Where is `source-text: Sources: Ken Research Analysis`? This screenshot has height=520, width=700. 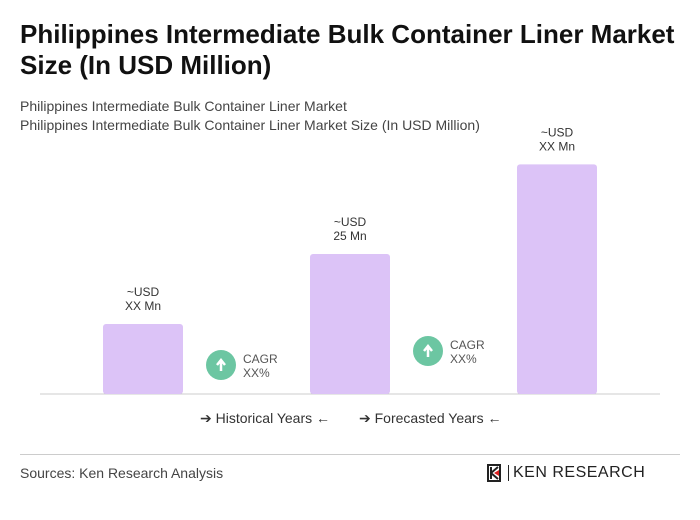 source-text: Sources: Ken Research Analysis is located at coordinates (122, 473).